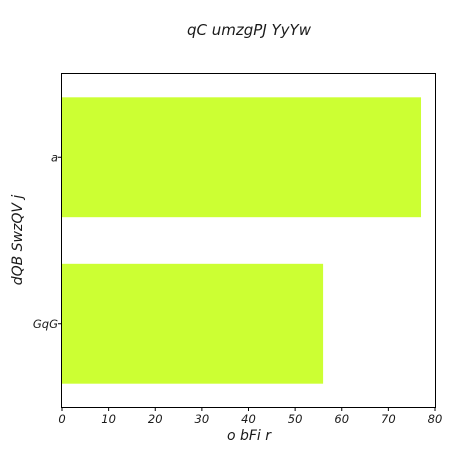 This screenshot has width=455, height=455. What do you see at coordinates (155, 419) in the screenshot?
I see `x-tick-label: 20` at bounding box center [155, 419].